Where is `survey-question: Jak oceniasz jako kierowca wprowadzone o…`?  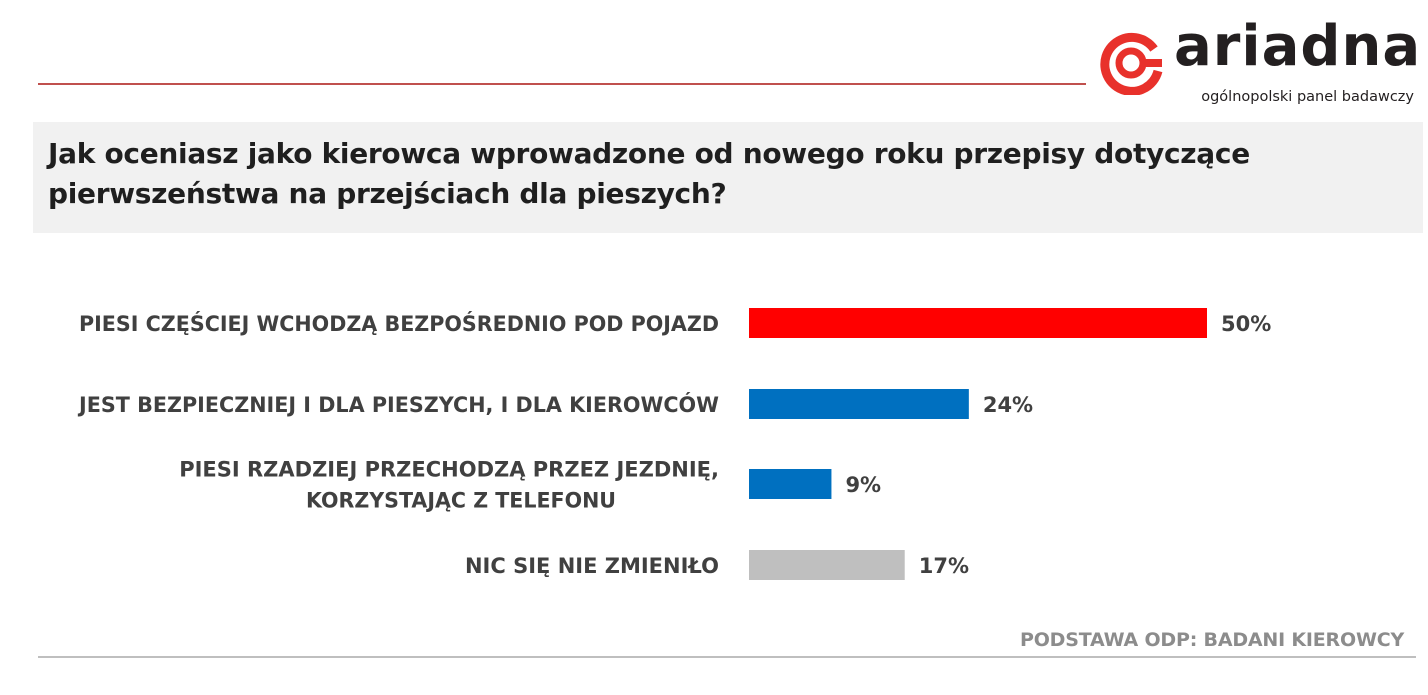
survey-question: Jak oceniasz jako kierowca wprowadzone o… is located at coordinates (649, 173).